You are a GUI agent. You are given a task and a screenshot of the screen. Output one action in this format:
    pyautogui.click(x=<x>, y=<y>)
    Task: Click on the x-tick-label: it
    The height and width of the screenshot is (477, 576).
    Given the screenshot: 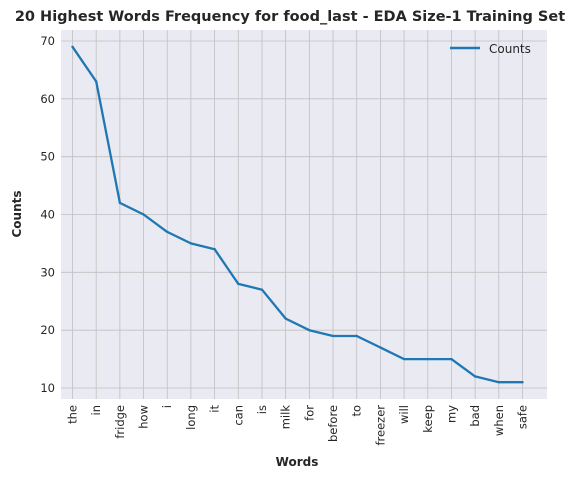 What is the action you would take?
    pyautogui.click(x=215, y=409)
    